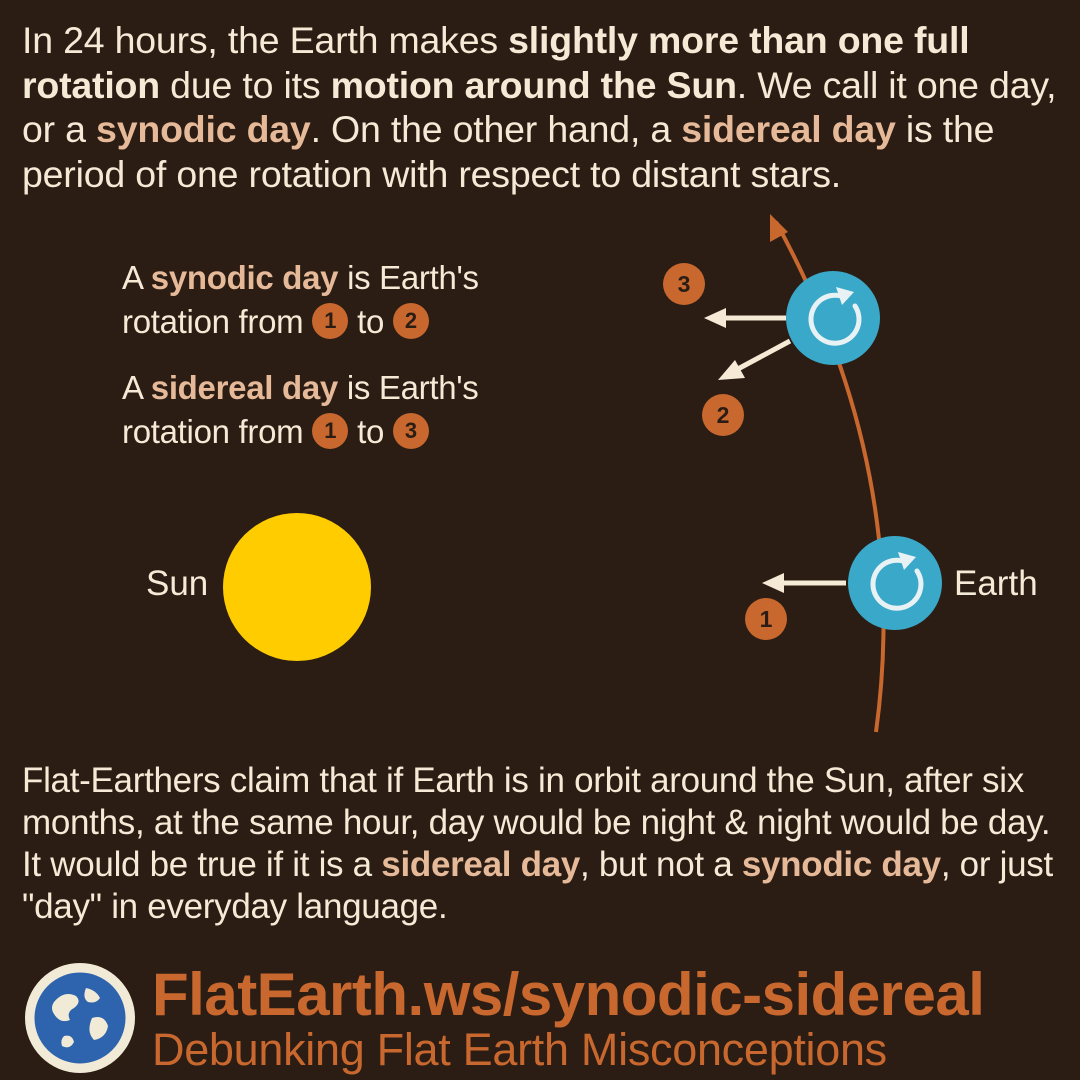 The image size is (1080, 1080). What do you see at coordinates (203, 129) in the screenshot?
I see `intro-term-synodic: synodic day` at bounding box center [203, 129].